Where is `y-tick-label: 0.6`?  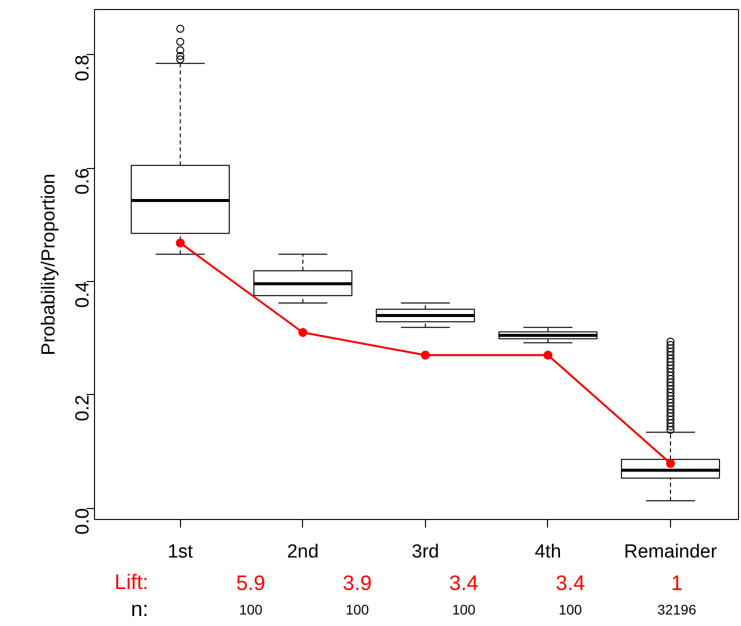 y-tick-label: 0.6 is located at coordinates (83, 181).